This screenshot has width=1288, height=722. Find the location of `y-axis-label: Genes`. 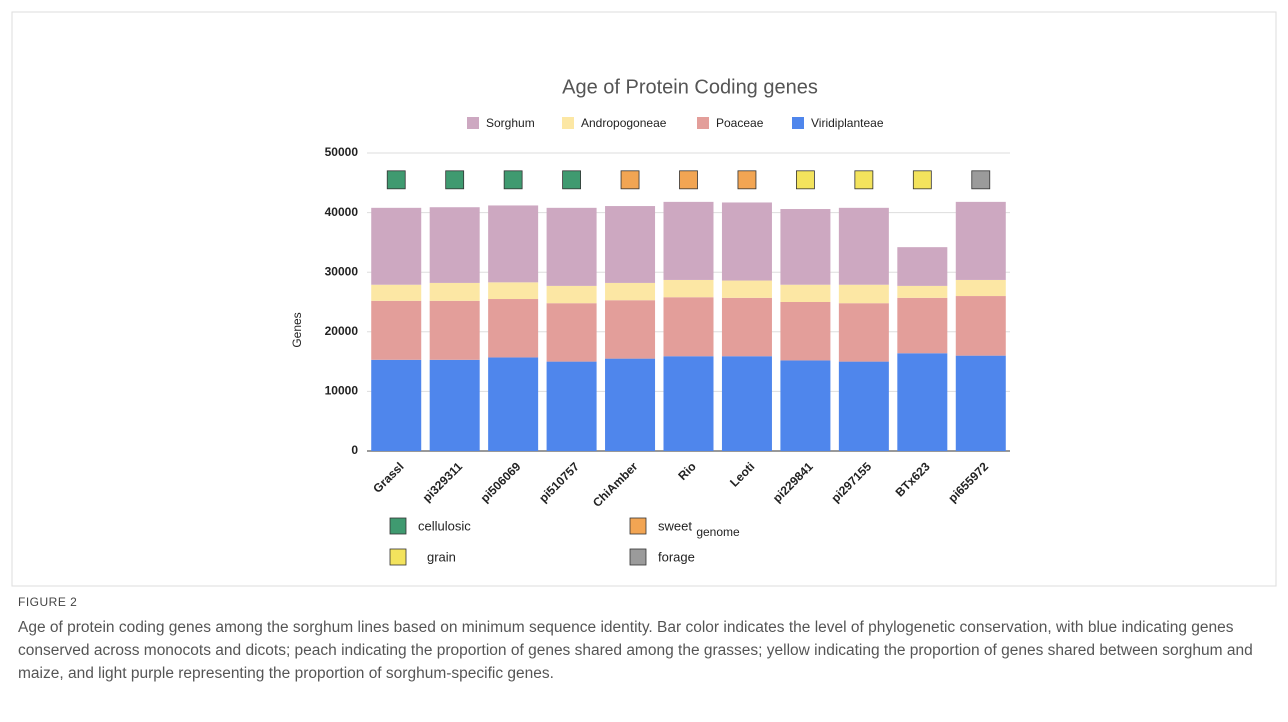

y-axis-label: Genes is located at coordinates (297, 329).